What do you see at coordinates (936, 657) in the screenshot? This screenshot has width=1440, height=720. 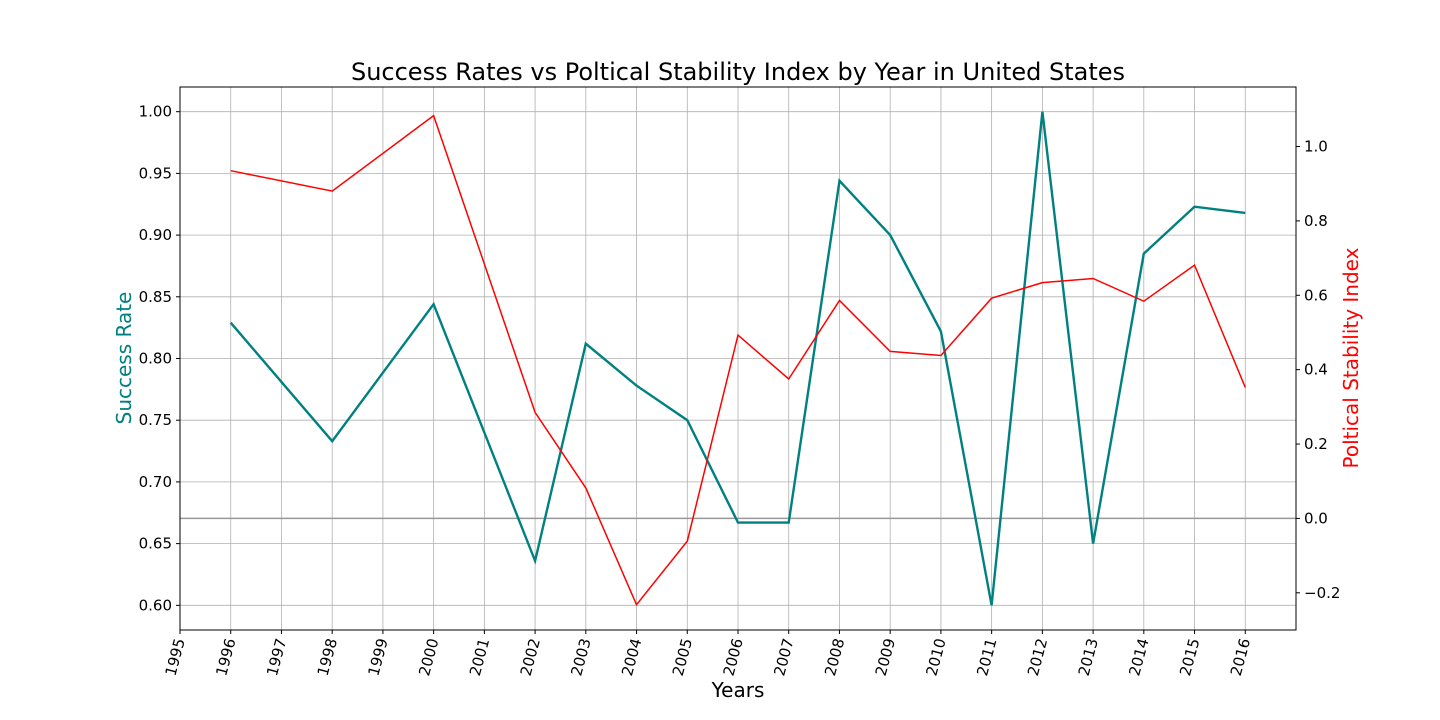 I see `x-tick-label: 2010` at bounding box center [936, 657].